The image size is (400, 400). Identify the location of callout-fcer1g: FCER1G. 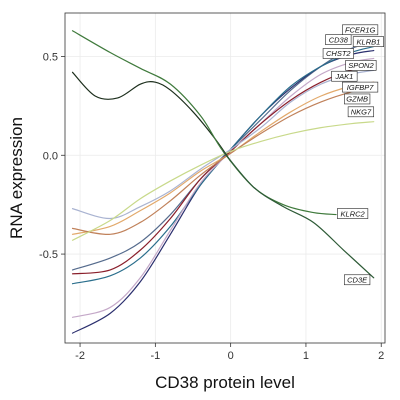
(360, 30).